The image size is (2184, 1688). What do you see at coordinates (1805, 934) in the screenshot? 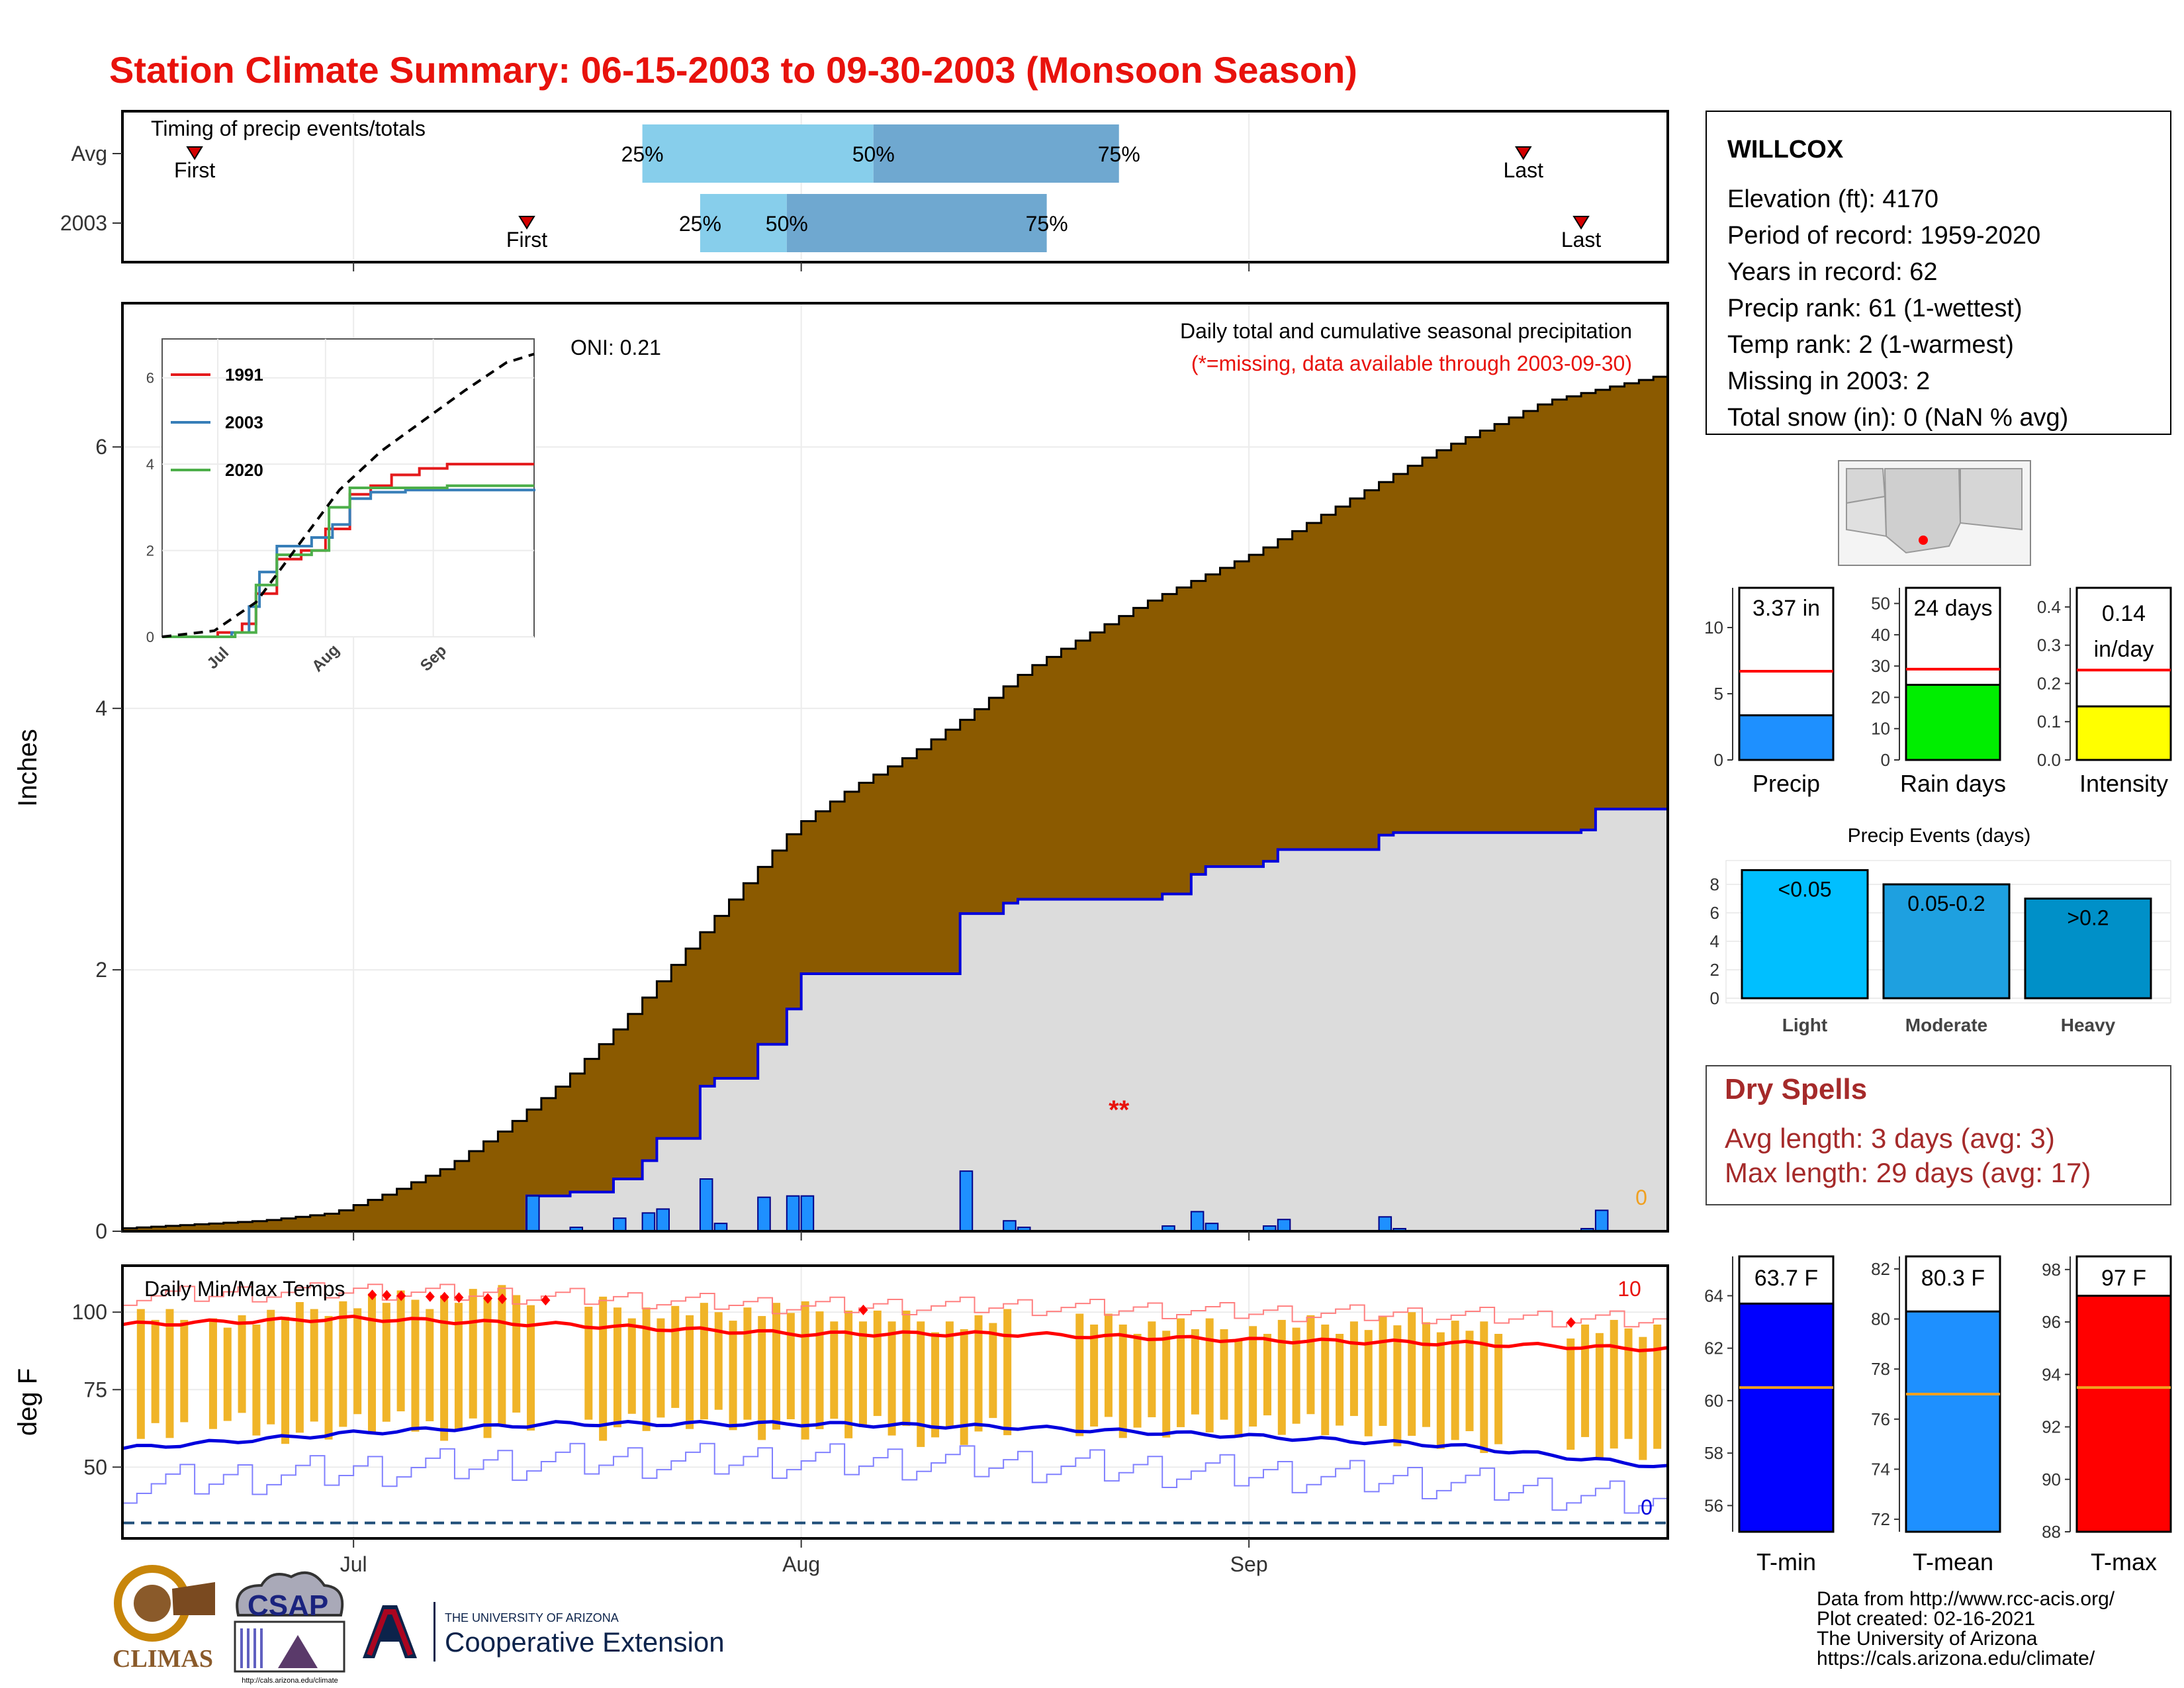
I see `events-bar-Light` at bounding box center [1805, 934].